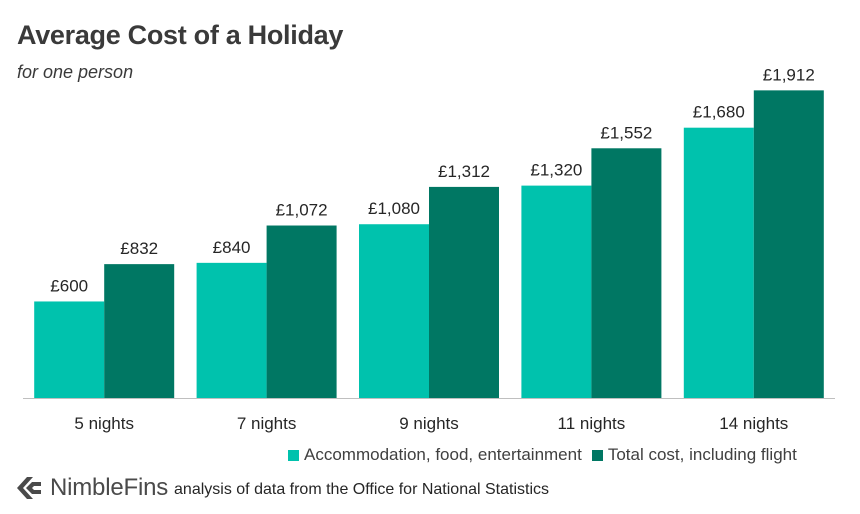  What do you see at coordinates (69, 349) in the screenshot?
I see `bar-series1-5-nights` at bounding box center [69, 349].